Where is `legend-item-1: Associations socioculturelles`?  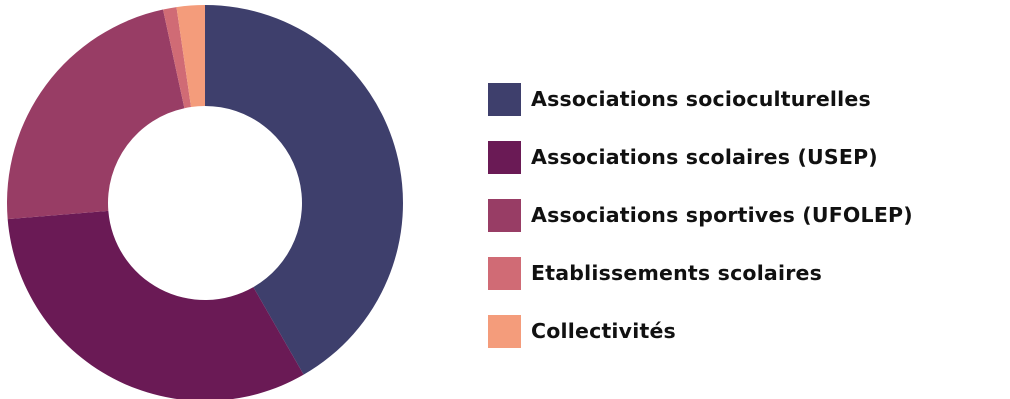
legend-item-1: Associations socioculturelles is located at coordinates (748, 99).